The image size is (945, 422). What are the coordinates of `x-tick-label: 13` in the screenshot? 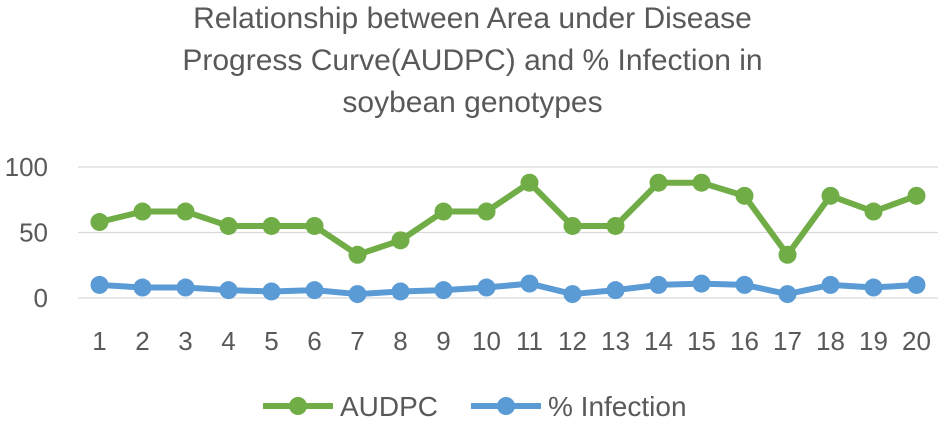 It's located at (615, 341).